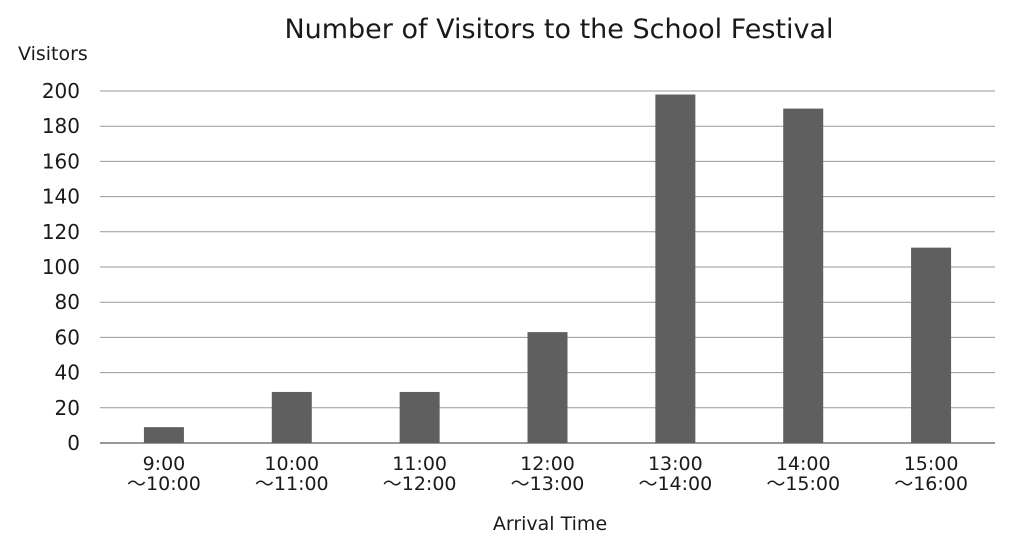  I want to click on x-tick-label: 10:00 〜11:00, so click(292, 474).